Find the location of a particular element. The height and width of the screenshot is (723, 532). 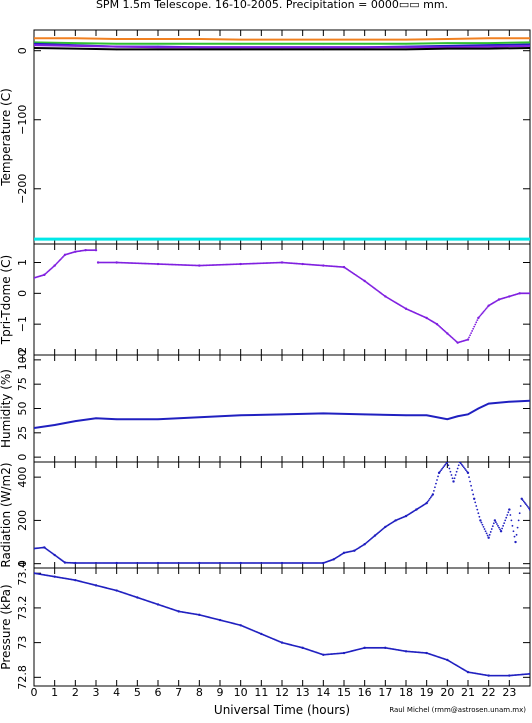

x-tick-label: 2 is located at coordinates (75, 692).